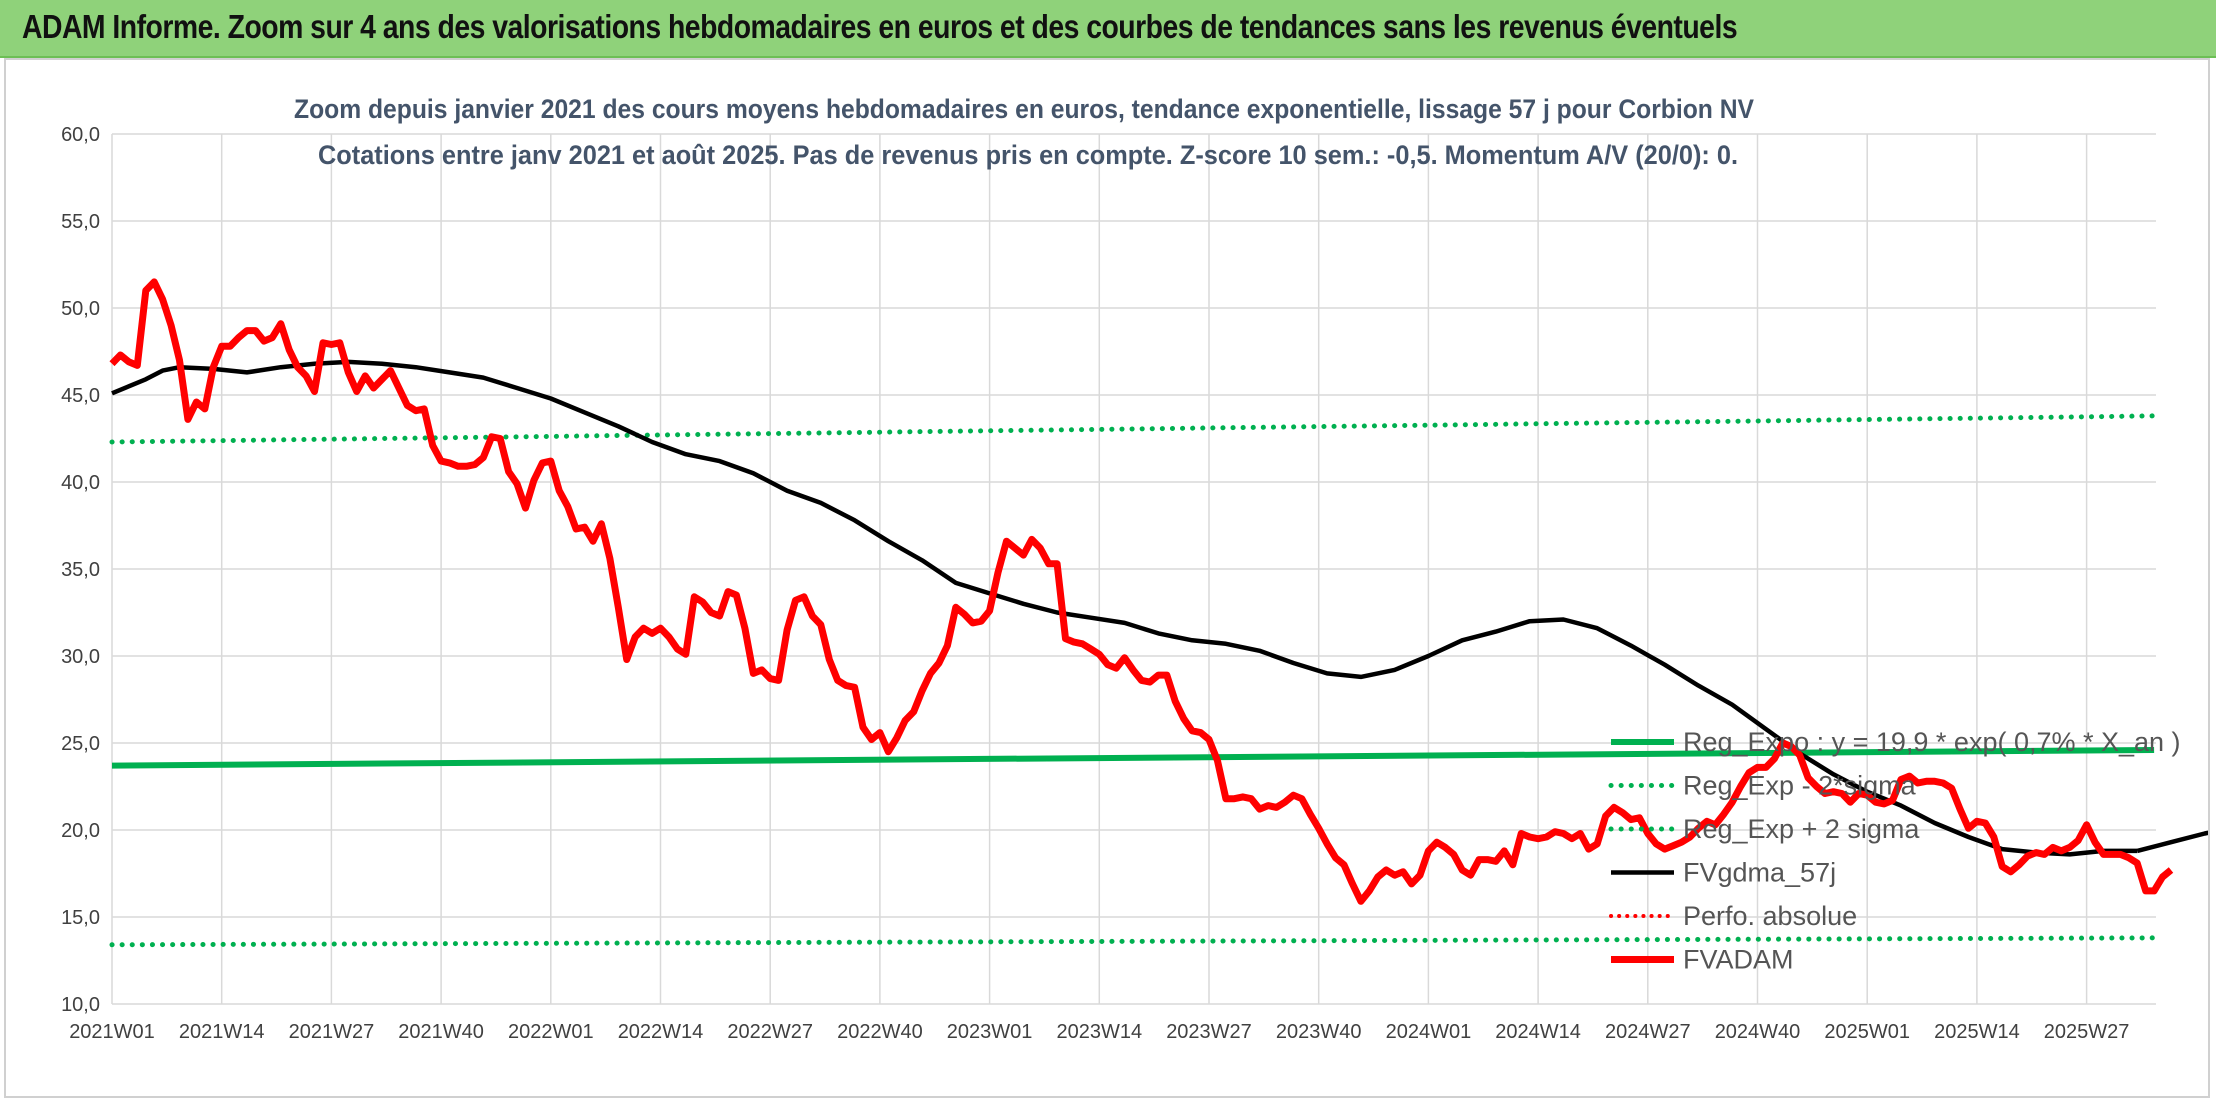 This screenshot has width=2216, height=1102. What do you see at coordinates (2172, 842) in the screenshot?
I see `series-line-fvgdma_tail` at bounding box center [2172, 842].